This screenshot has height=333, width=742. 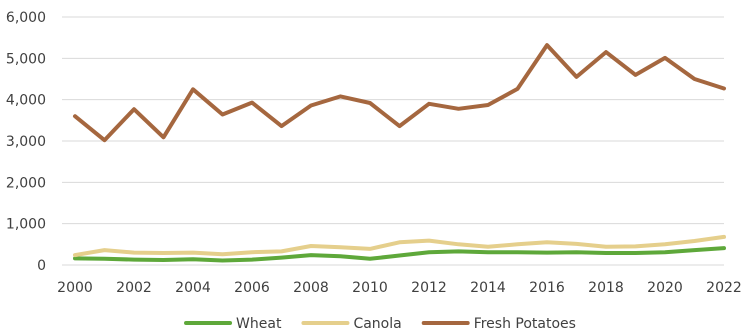 What do you see at coordinates (26, 18) in the screenshot?
I see `y-tick-label: 6,000` at bounding box center [26, 18].